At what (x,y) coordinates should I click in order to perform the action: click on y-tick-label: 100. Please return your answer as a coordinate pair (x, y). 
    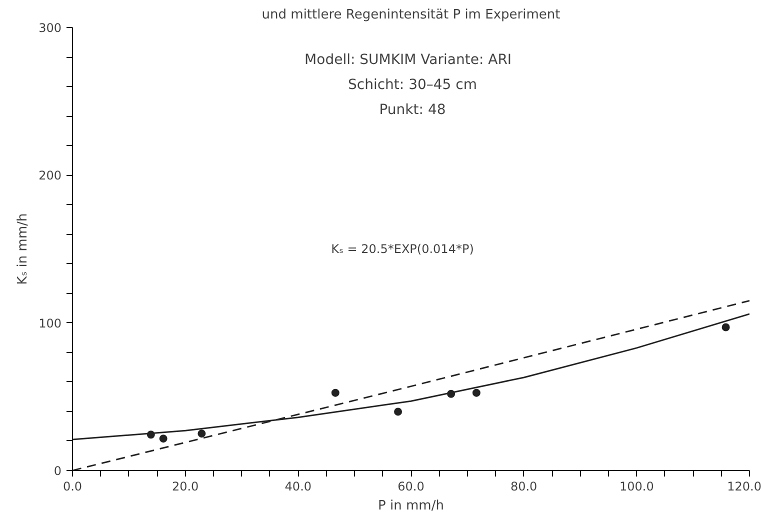
    Looking at the image, I should click on (50, 323).